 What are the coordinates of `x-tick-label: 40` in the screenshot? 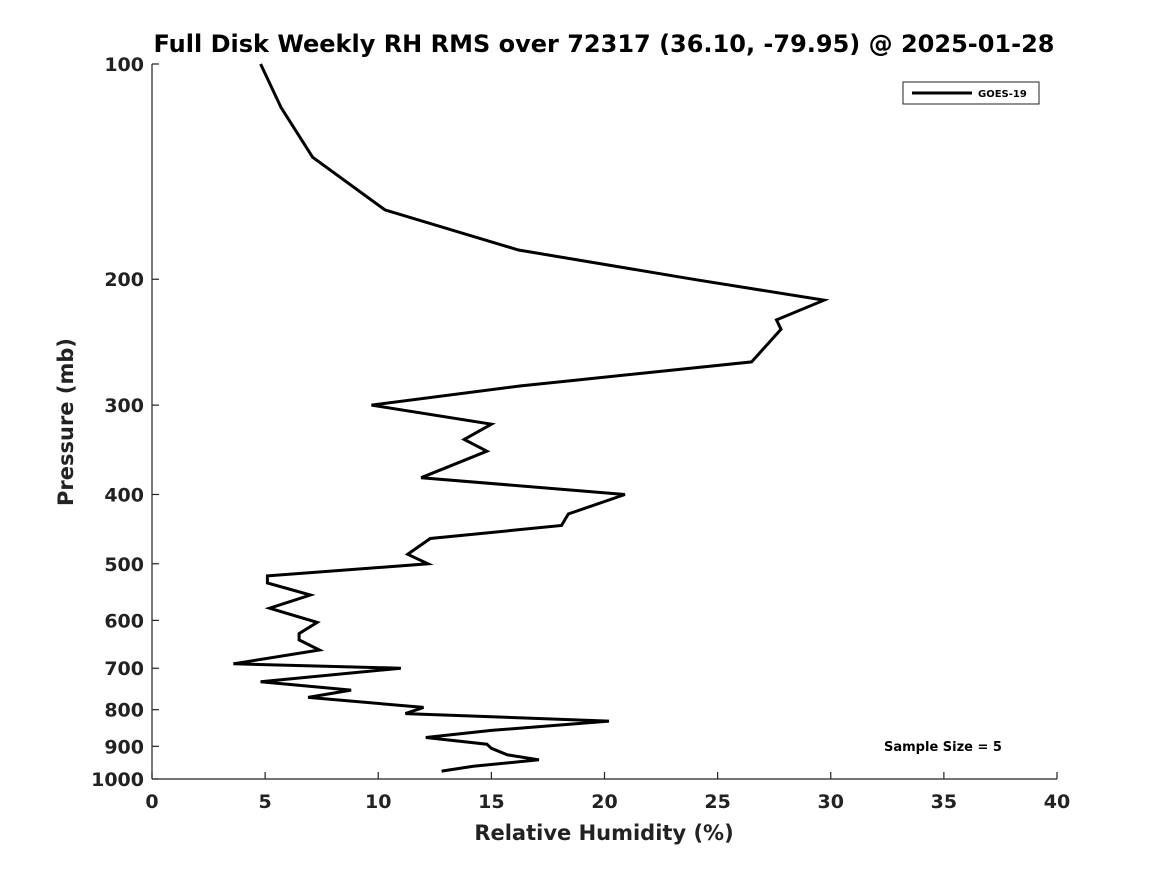 It's located at (1057, 802).